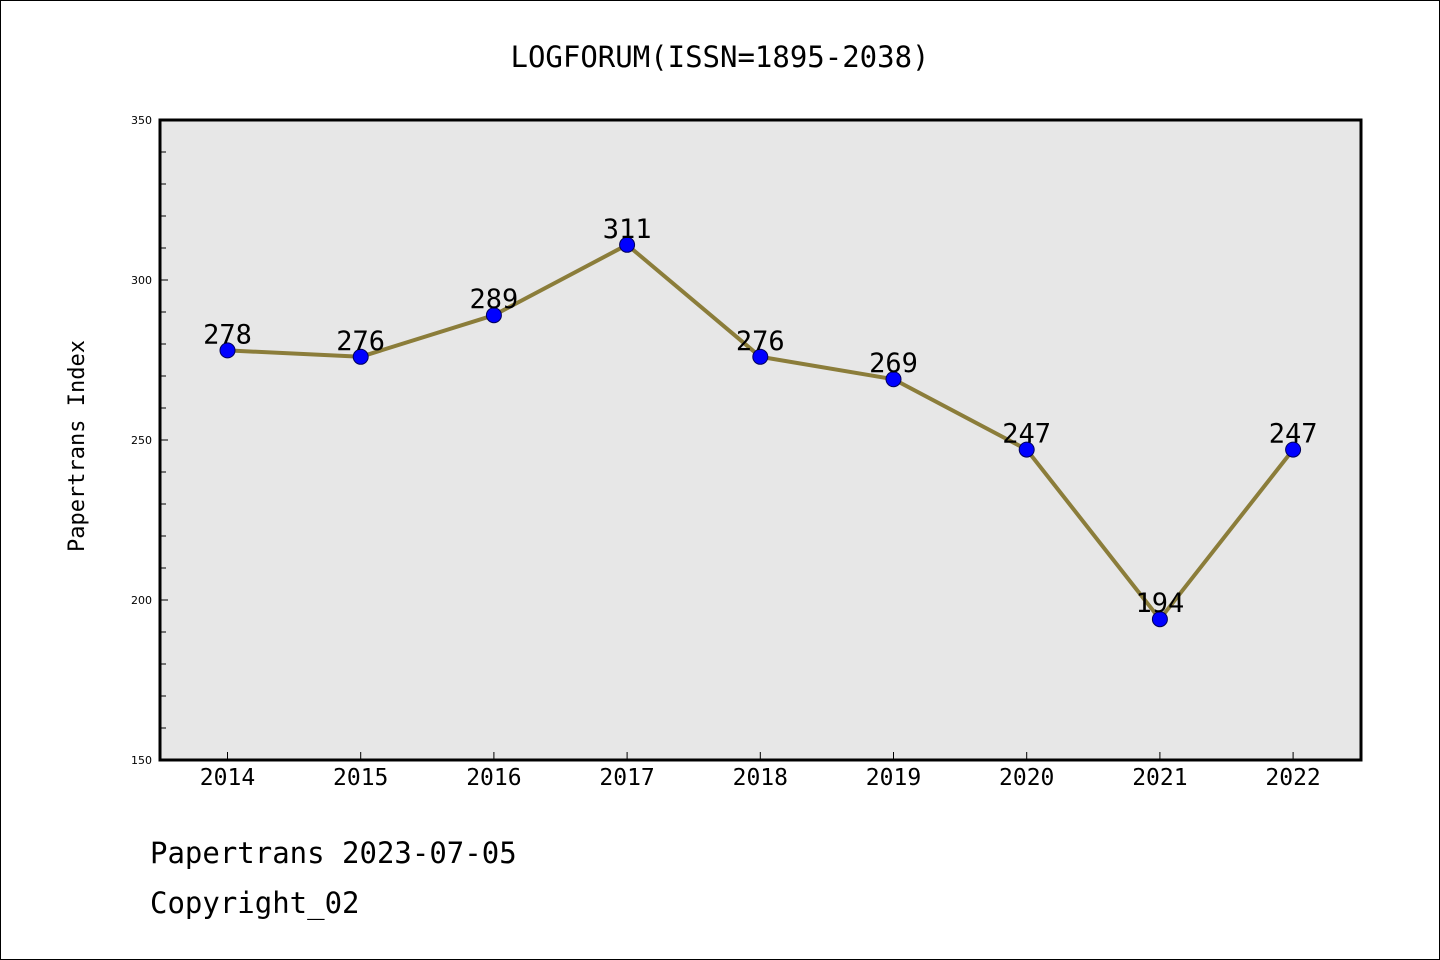  What do you see at coordinates (493, 778) in the screenshot?
I see `x-tick-label: 2016` at bounding box center [493, 778].